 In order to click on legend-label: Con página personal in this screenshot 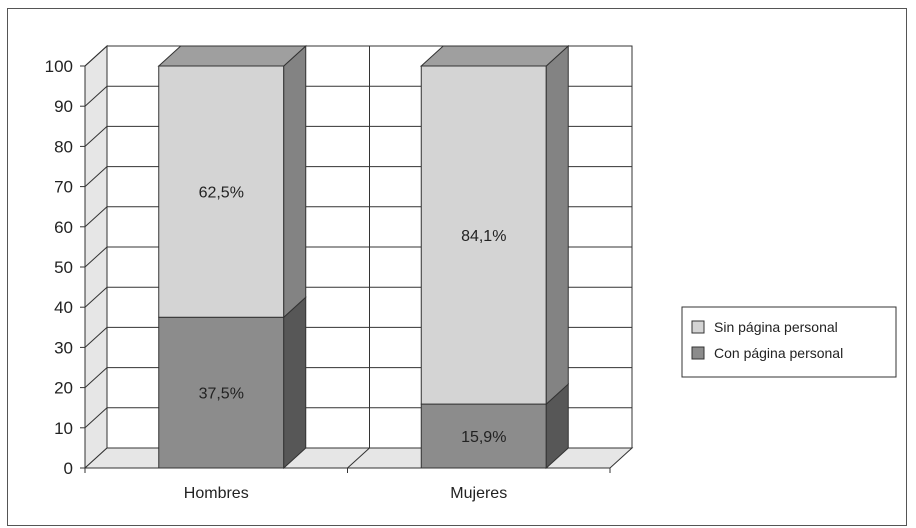, I will do `click(778, 353)`.